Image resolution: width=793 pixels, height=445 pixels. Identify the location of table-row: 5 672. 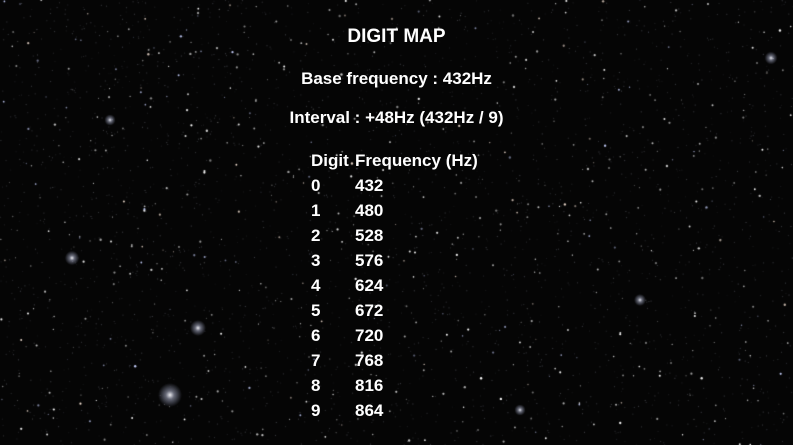
(394, 310).